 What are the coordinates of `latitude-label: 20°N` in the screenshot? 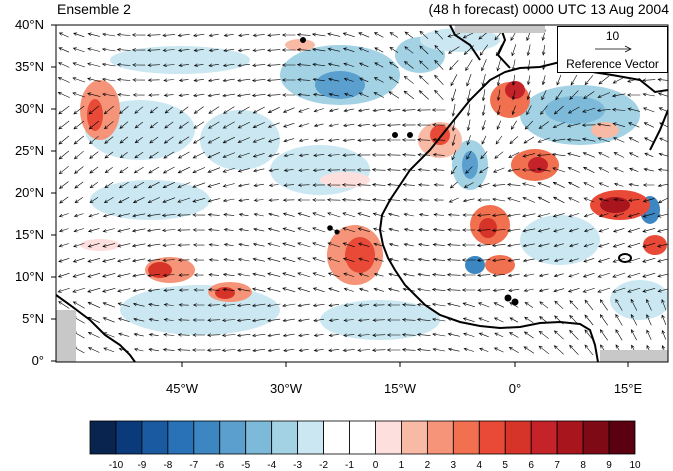 It's located at (29, 192).